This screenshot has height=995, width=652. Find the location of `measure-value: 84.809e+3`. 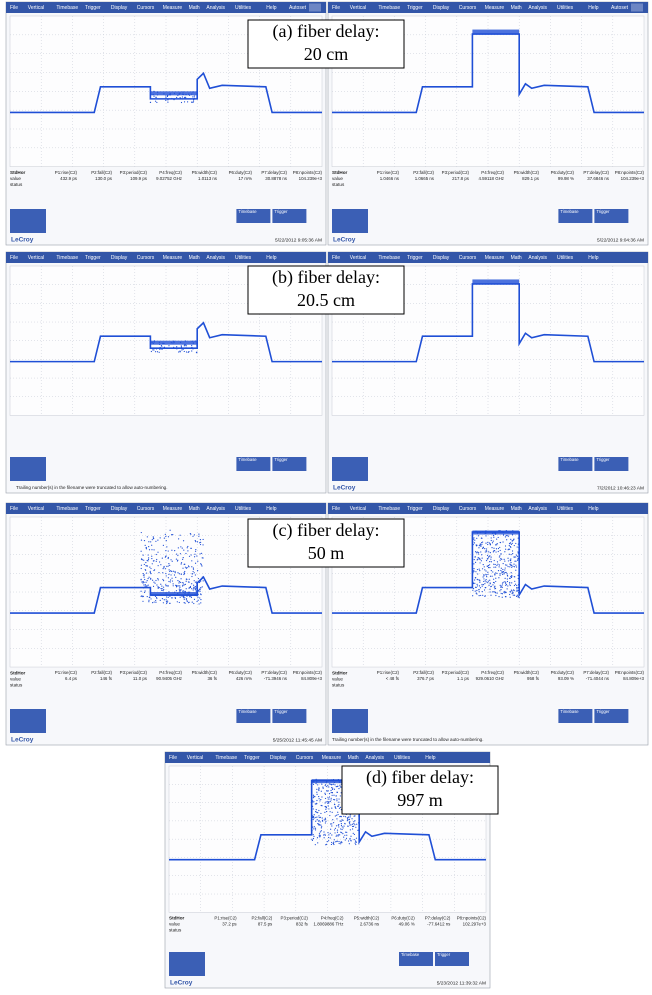

measure-value: 84.809e+3 is located at coordinates (311, 678).